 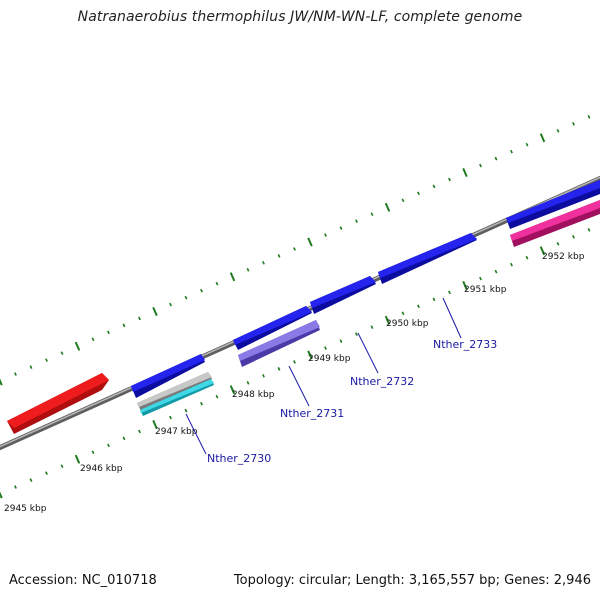 What do you see at coordinates (176, 432) in the screenshot?
I see `kbp-label-2947: 2947 kbp` at bounding box center [176, 432].